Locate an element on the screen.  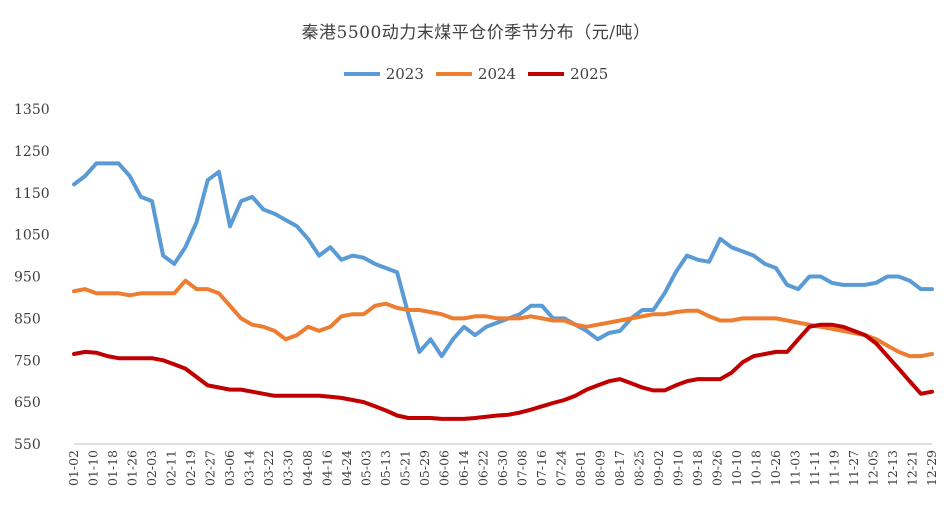
x-tick-label: 10-10 is located at coordinates (736, 468).